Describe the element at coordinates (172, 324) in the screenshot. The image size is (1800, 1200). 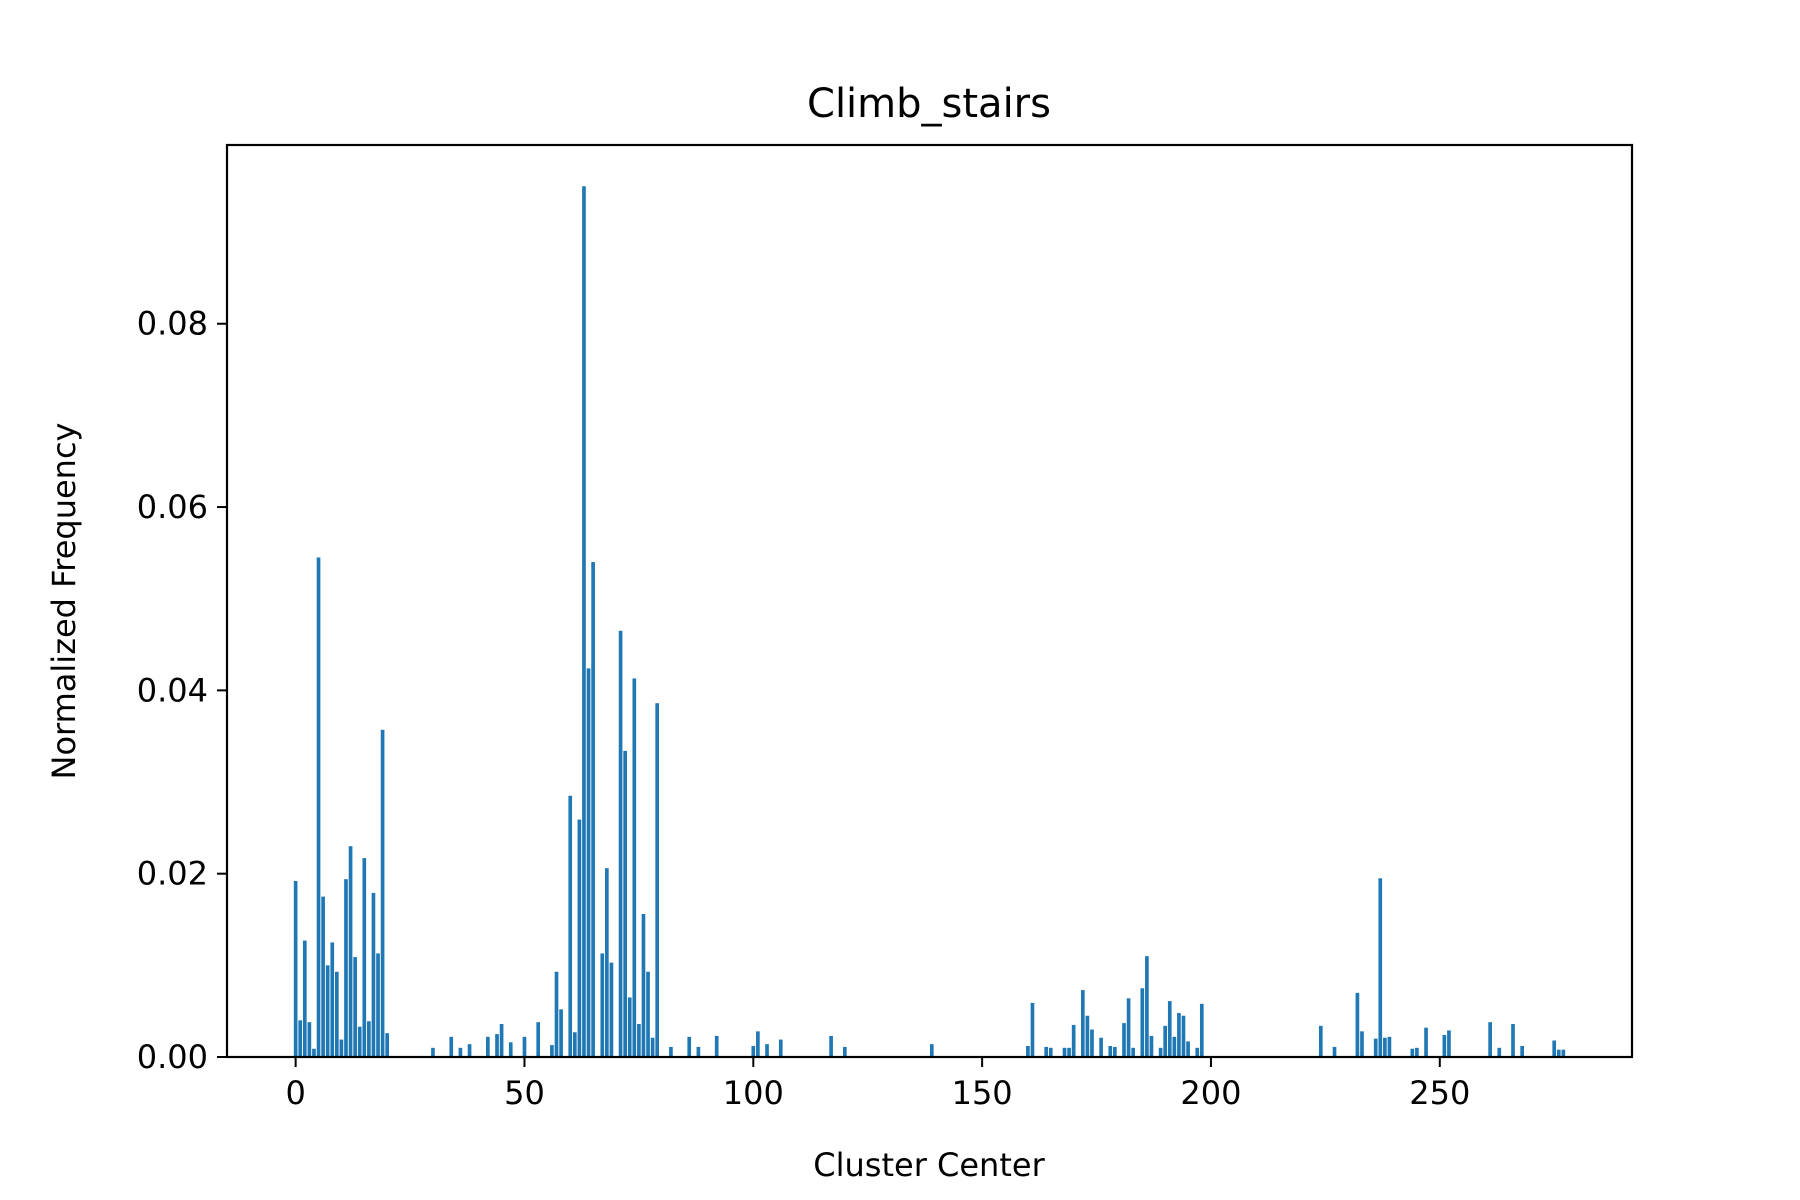
I see `y-tick-label: 0.08` at that location.